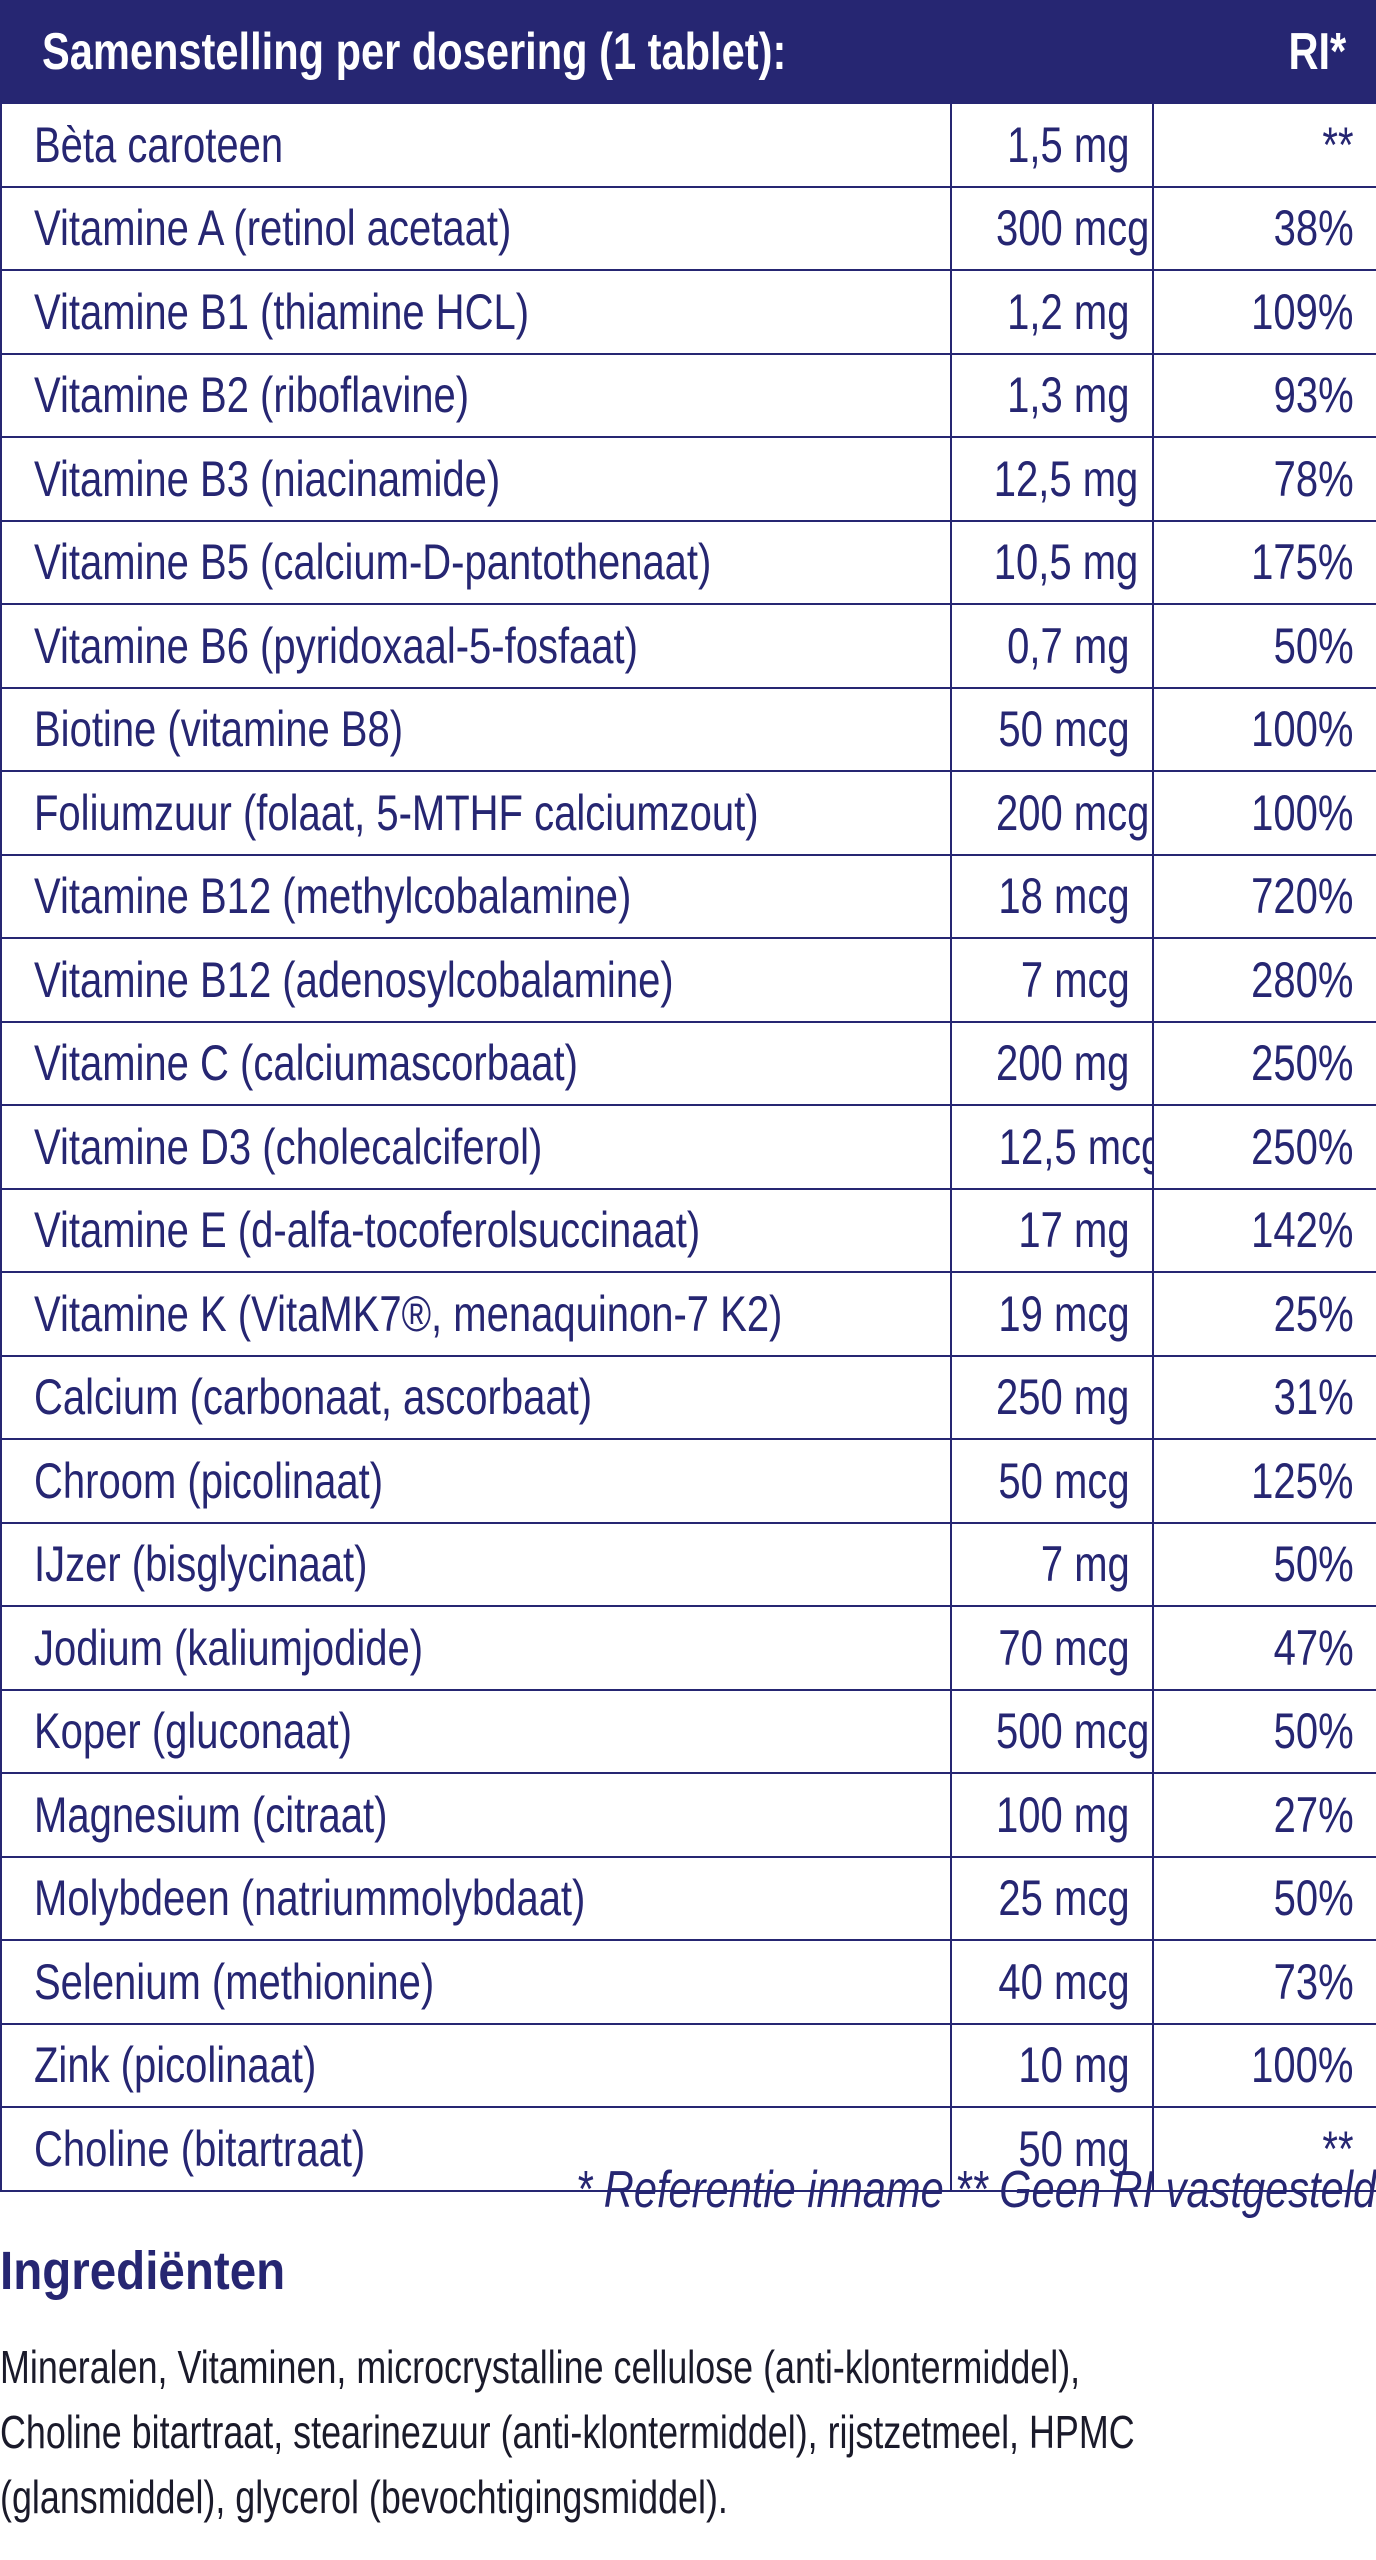 This screenshot has height=2560, width=1376. I want to click on table-row: Vitamine B1 (thiamine HCL) 1,2 mg 109%, so click(688, 312).